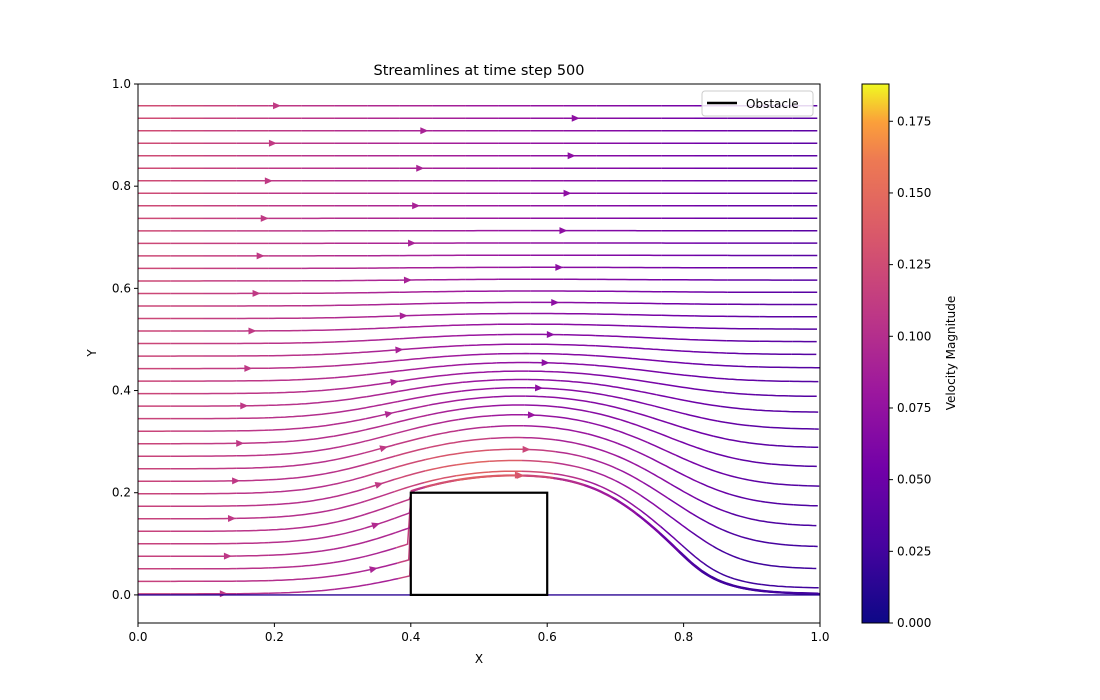 Image resolution: width=1100 pixels, height=700 pixels. Describe the element at coordinates (914, 480) in the screenshot. I see `colorbar-tick-label: 0.050` at that location.